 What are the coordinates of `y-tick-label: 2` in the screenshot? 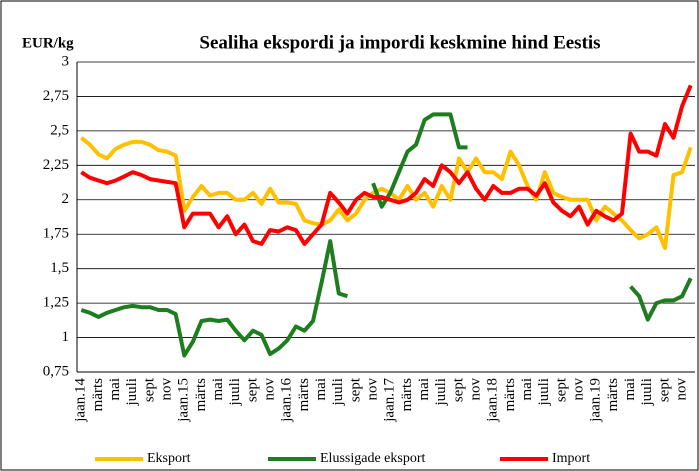 It's located at (66, 199).